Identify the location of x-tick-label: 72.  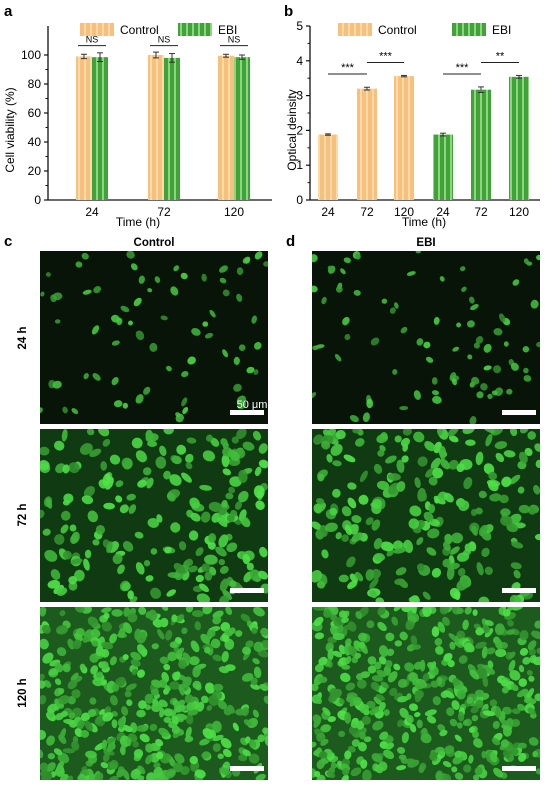
(164, 212).